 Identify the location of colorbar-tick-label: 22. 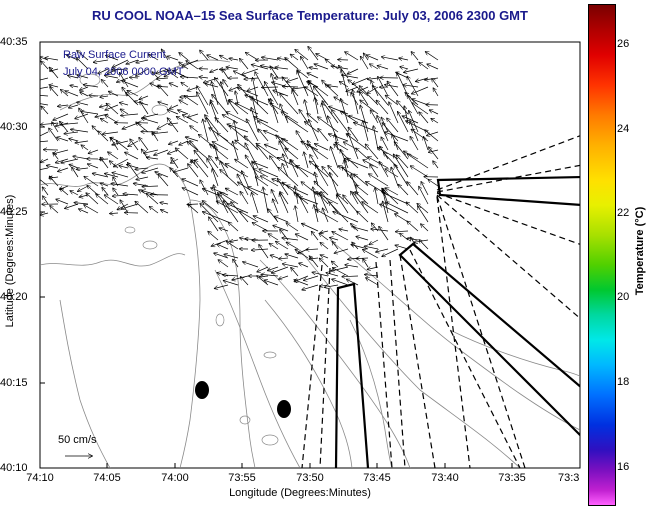
(623, 213).